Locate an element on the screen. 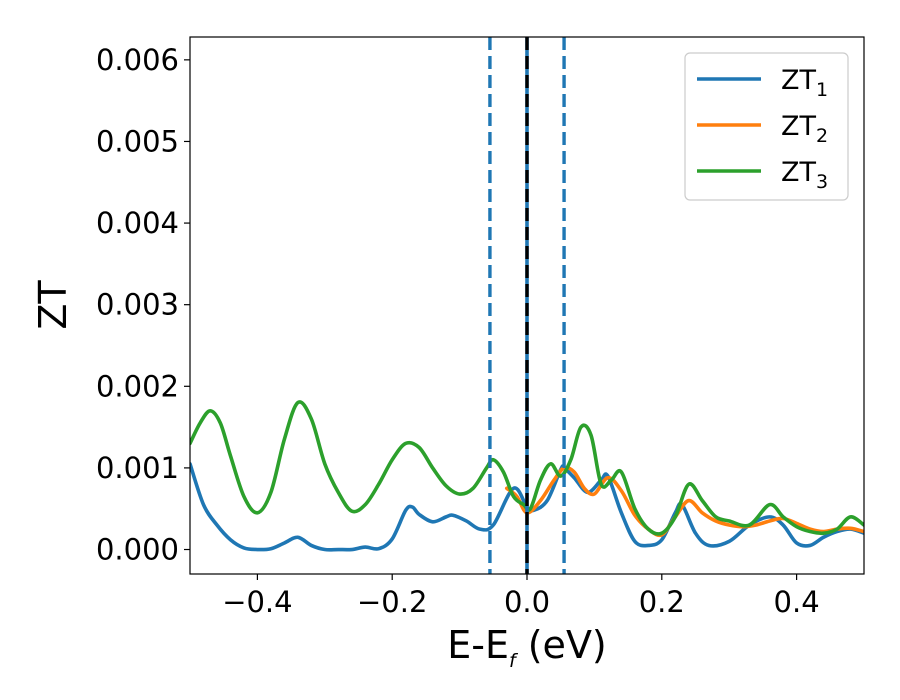  legend-box is located at coordinates (766, 126).